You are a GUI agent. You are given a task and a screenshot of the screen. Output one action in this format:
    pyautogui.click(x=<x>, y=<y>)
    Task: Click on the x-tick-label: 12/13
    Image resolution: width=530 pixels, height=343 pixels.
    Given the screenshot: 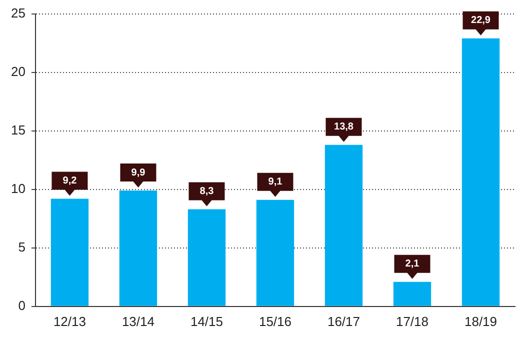 What is the action you would take?
    pyautogui.click(x=69, y=321)
    